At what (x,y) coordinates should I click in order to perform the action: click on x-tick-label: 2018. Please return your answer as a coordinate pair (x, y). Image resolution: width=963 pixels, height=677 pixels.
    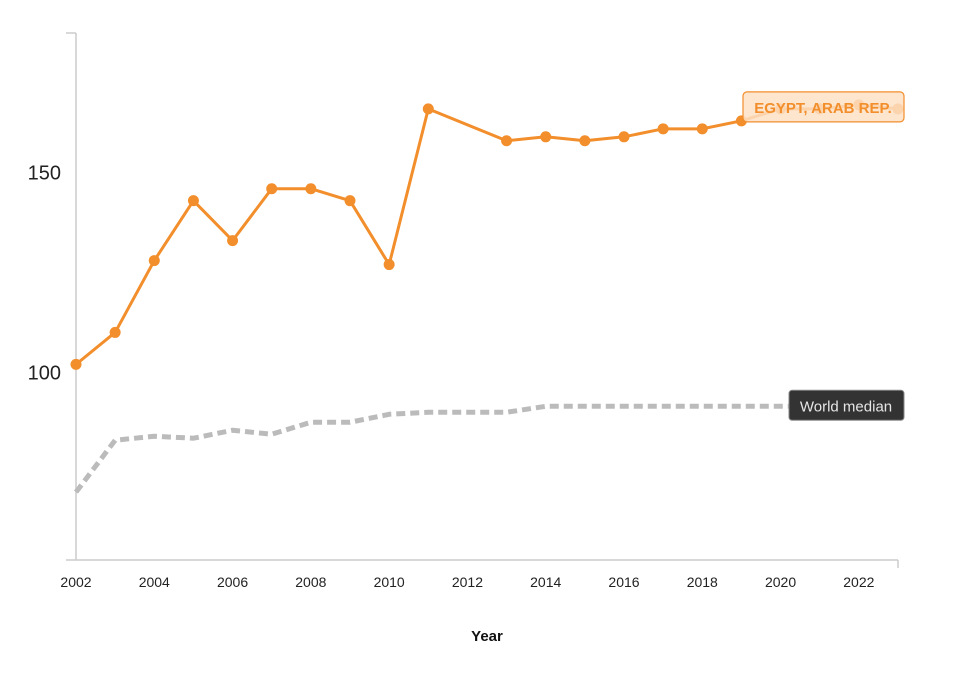
    Looking at the image, I should click on (702, 582).